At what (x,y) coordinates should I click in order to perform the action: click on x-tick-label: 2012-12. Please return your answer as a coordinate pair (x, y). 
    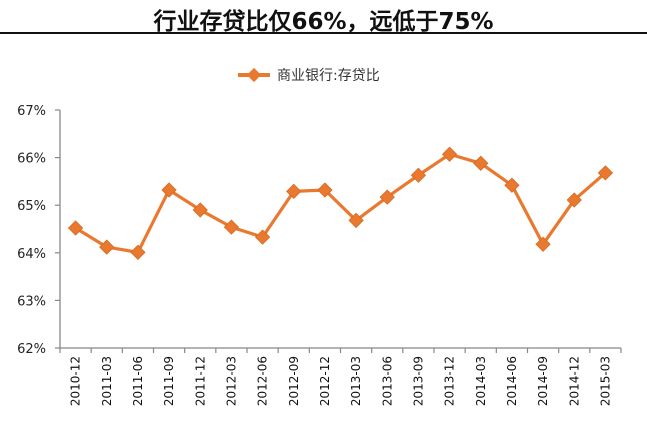
    Looking at the image, I should click on (325, 381).